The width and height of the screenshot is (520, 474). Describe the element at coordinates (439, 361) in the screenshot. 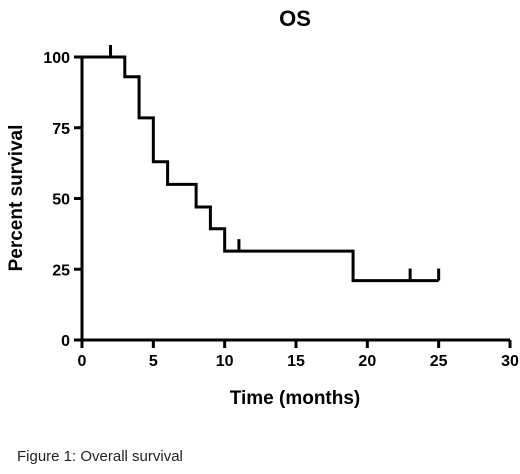

I see `x-tick-label: 25` at that location.